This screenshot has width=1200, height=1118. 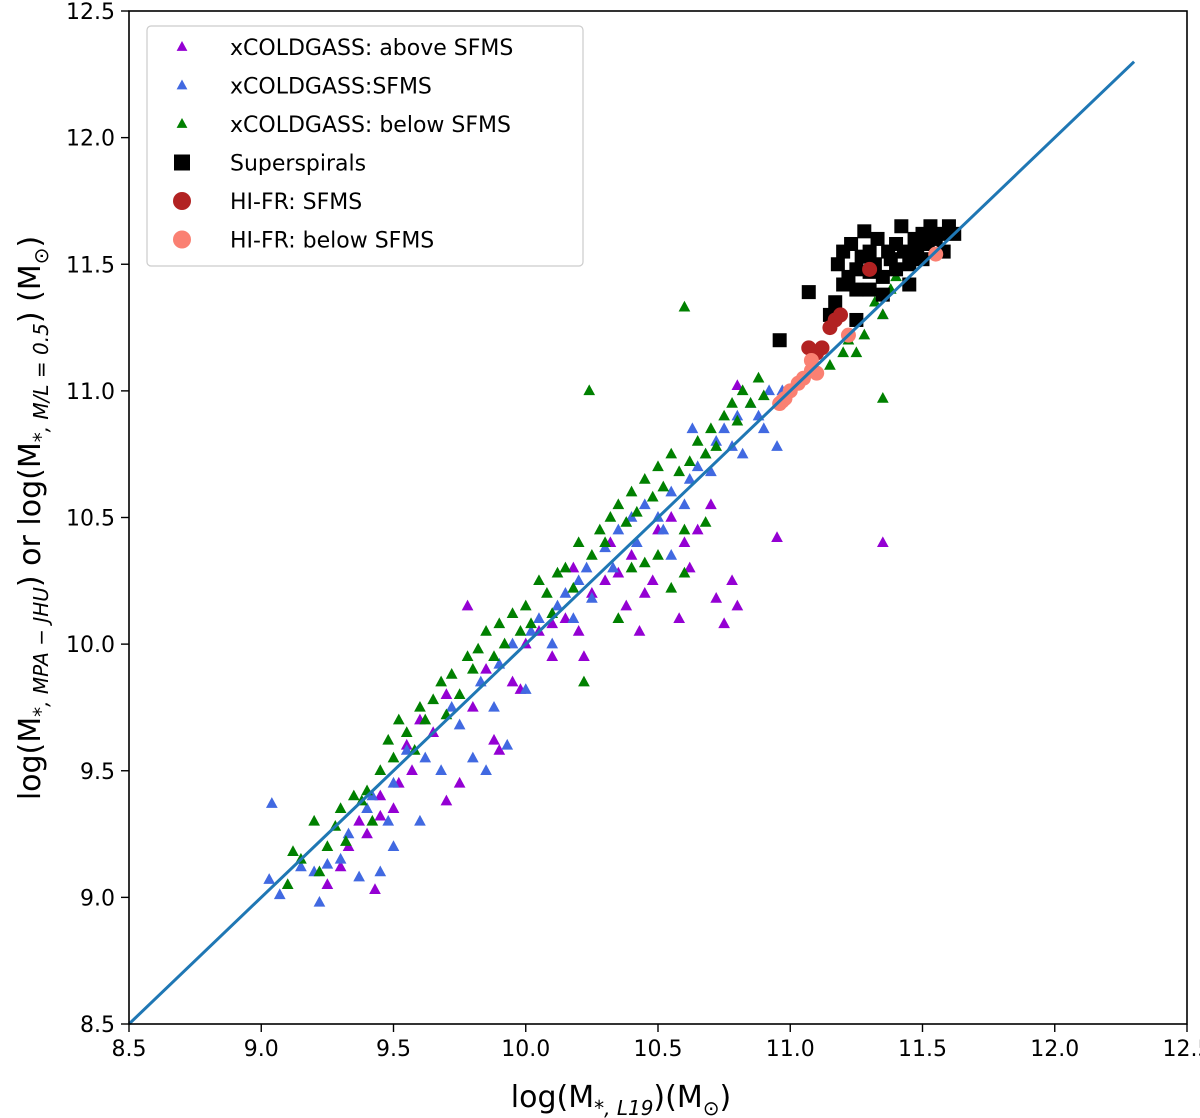 I want to click on y-tick-label: 8.5, so click(x=97, y=1025).